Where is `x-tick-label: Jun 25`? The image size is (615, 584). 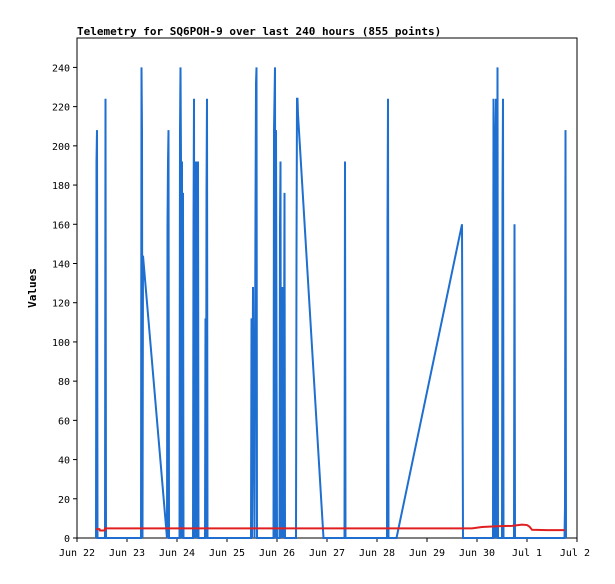 x-tick-label: Jun 25 is located at coordinates (227, 553).